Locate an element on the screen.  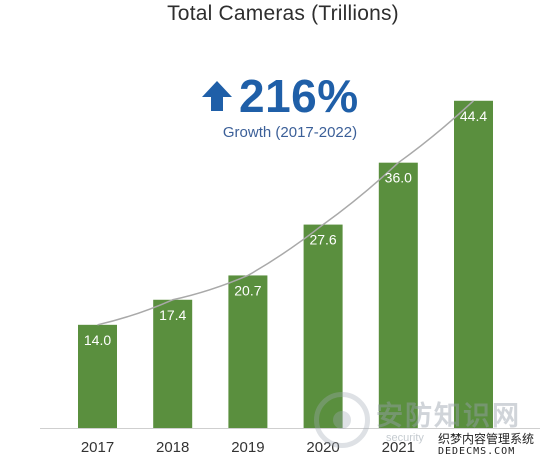
data-label-2021: 36.0 is located at coordinates (398, 178).